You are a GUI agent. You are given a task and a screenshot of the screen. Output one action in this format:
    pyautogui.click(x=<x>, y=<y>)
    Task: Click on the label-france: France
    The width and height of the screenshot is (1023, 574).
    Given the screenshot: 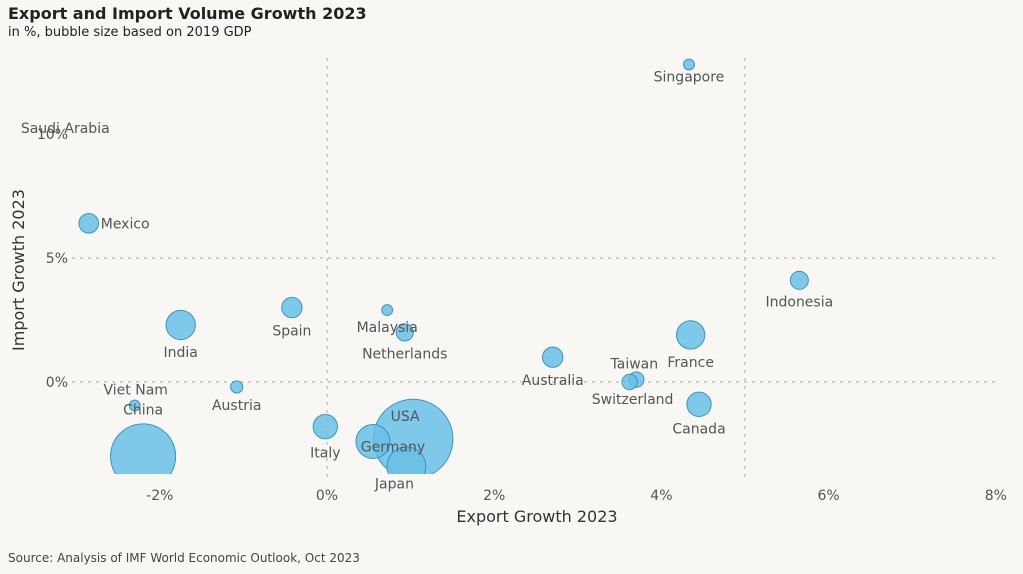 What is the action you would take?
    pyautogui.click(x=690, y=363)
    